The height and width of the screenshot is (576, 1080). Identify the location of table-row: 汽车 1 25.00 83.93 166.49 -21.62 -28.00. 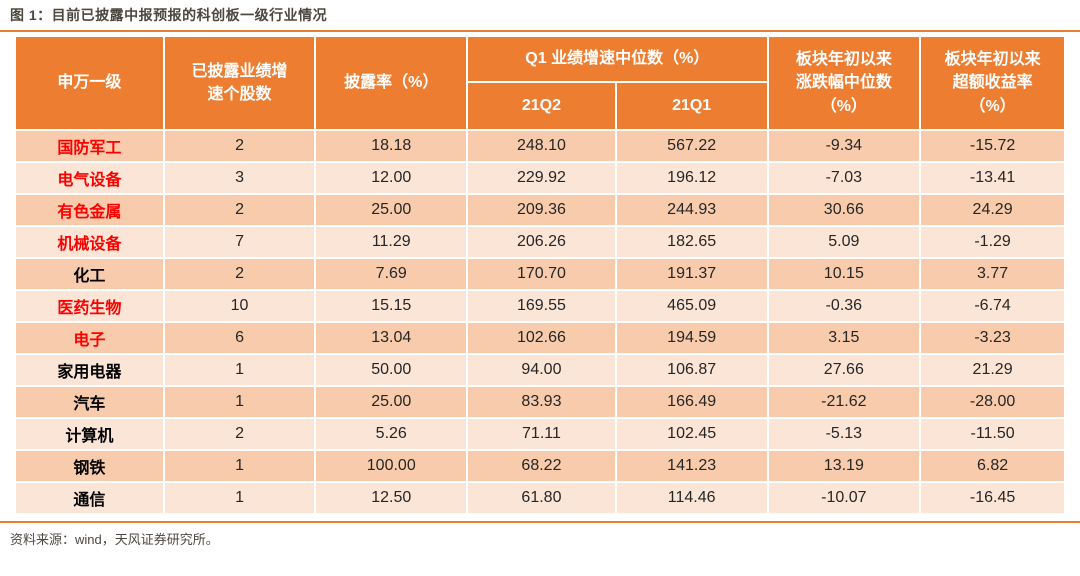
(540, 402).